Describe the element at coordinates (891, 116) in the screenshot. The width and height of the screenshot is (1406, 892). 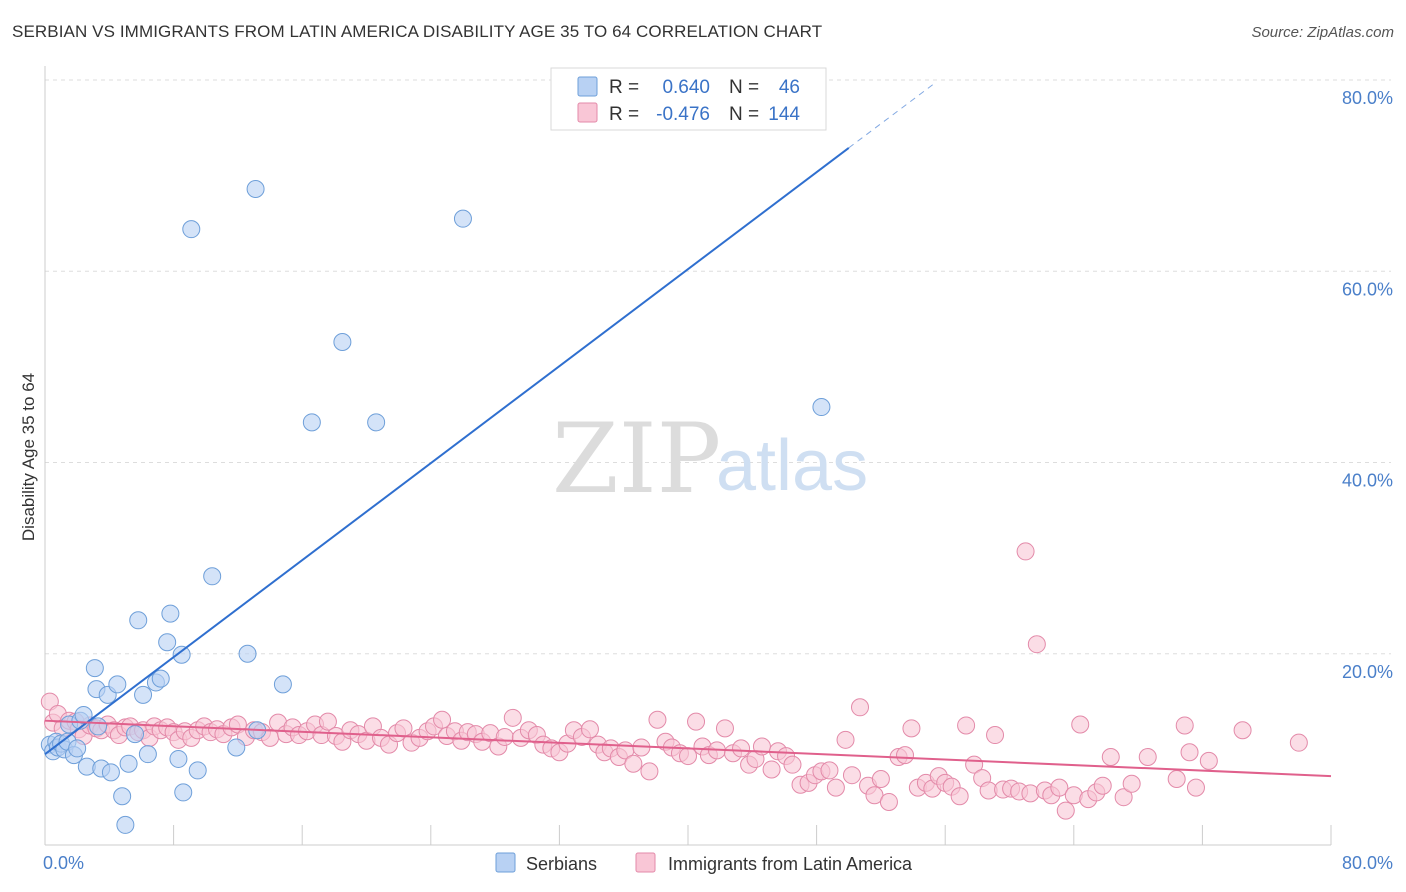
I see `serbian-trend-line-extension` at that location.